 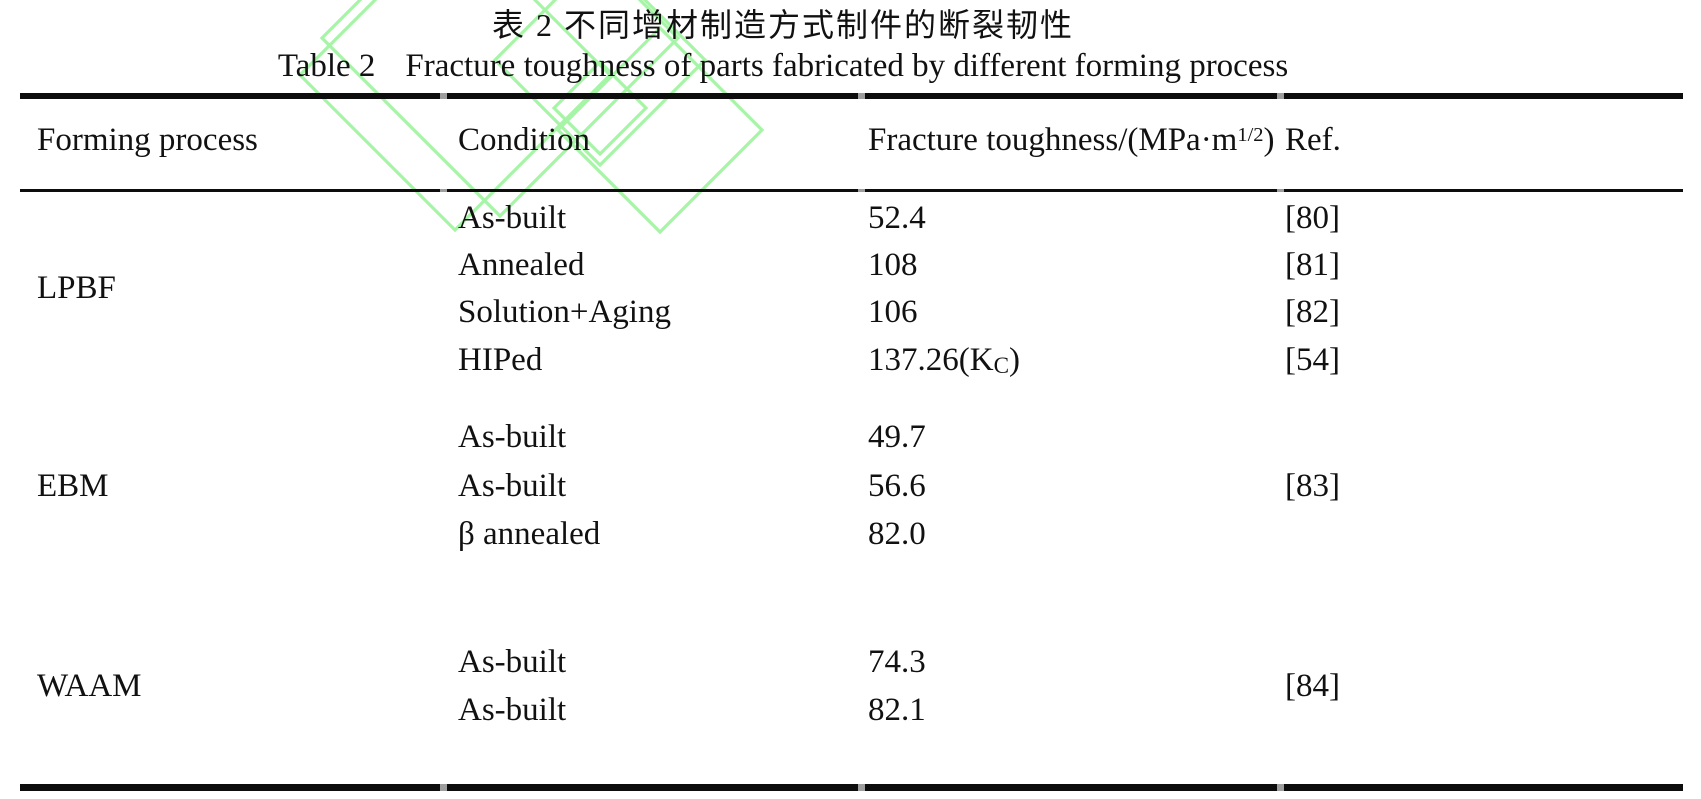 What do you see at coordinates (851, 96) in the screenshot?
I see `table-top-rule` at bounding box center [851, 96].